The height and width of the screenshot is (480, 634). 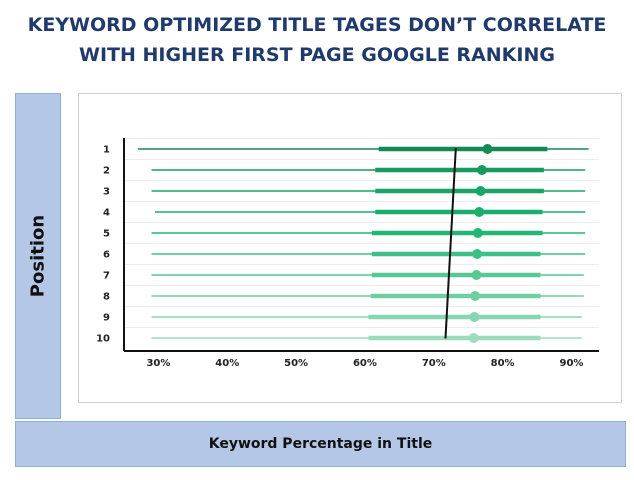 I want to click on x-tick-label: 30%, so click(x=158, y=363).